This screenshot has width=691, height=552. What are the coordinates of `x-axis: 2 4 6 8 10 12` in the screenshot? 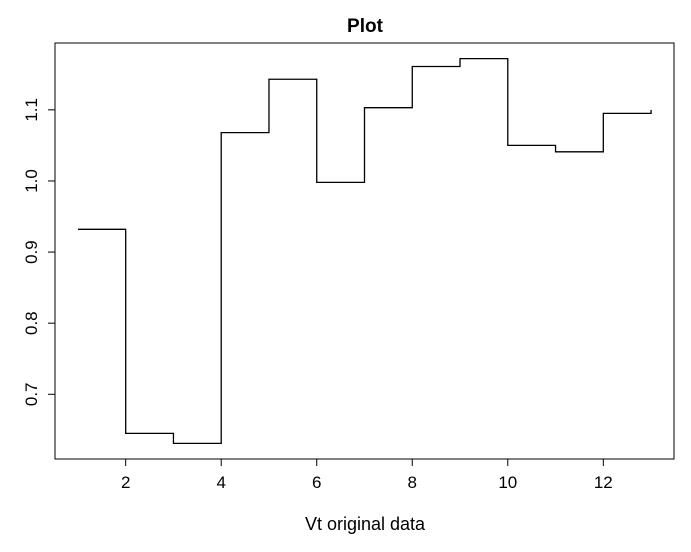 It's located at (367, 475).